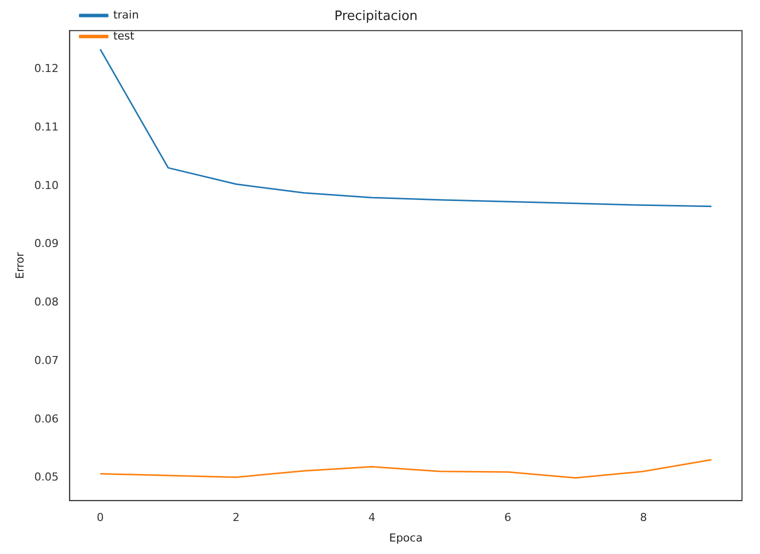 The image size is (760, 554). What do you see at coordinates (19, 266) in the screenshot?
I see `y-axis-title: Error` at bounding box center [19, 266].